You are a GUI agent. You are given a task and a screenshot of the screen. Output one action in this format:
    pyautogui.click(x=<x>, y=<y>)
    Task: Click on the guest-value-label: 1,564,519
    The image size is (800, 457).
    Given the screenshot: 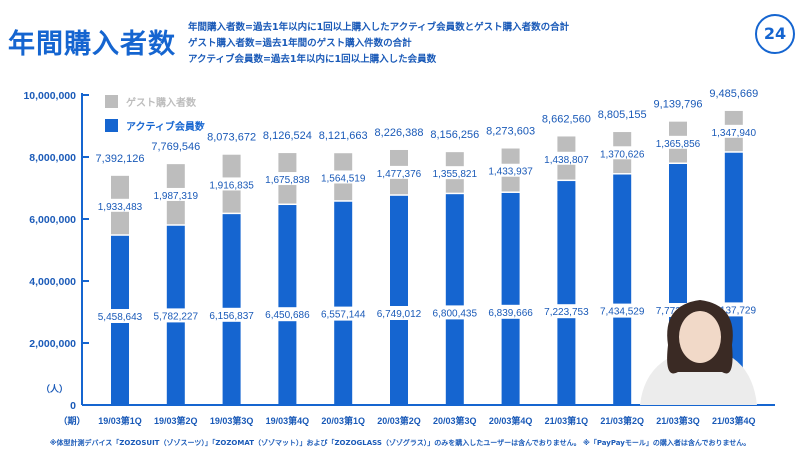 What is the action you would take?
    pyautogui.click(x=343, y=178)
    